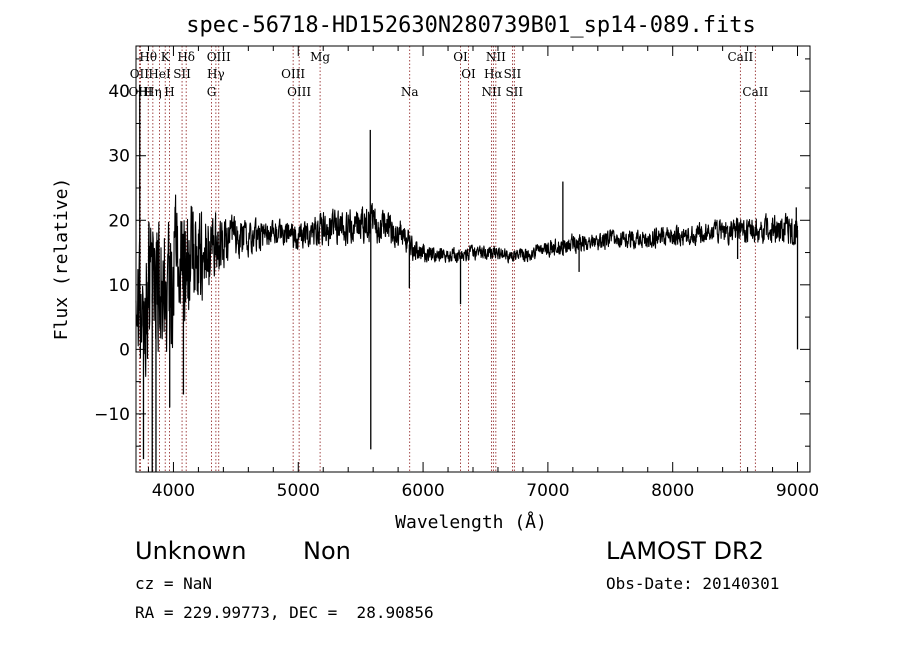 Image resolution: width=900 pixels, height=649 pixels. What do you see at coordinates (191, 551) in the screenshot?
I see `object-name: Unknown` at bounding box center [191, 551].